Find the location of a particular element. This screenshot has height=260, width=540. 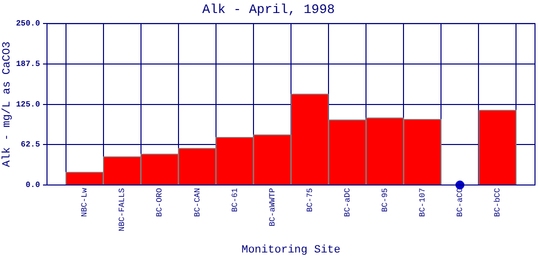

x-tick-label: BC-CAN is located at coordinates (197, 202).